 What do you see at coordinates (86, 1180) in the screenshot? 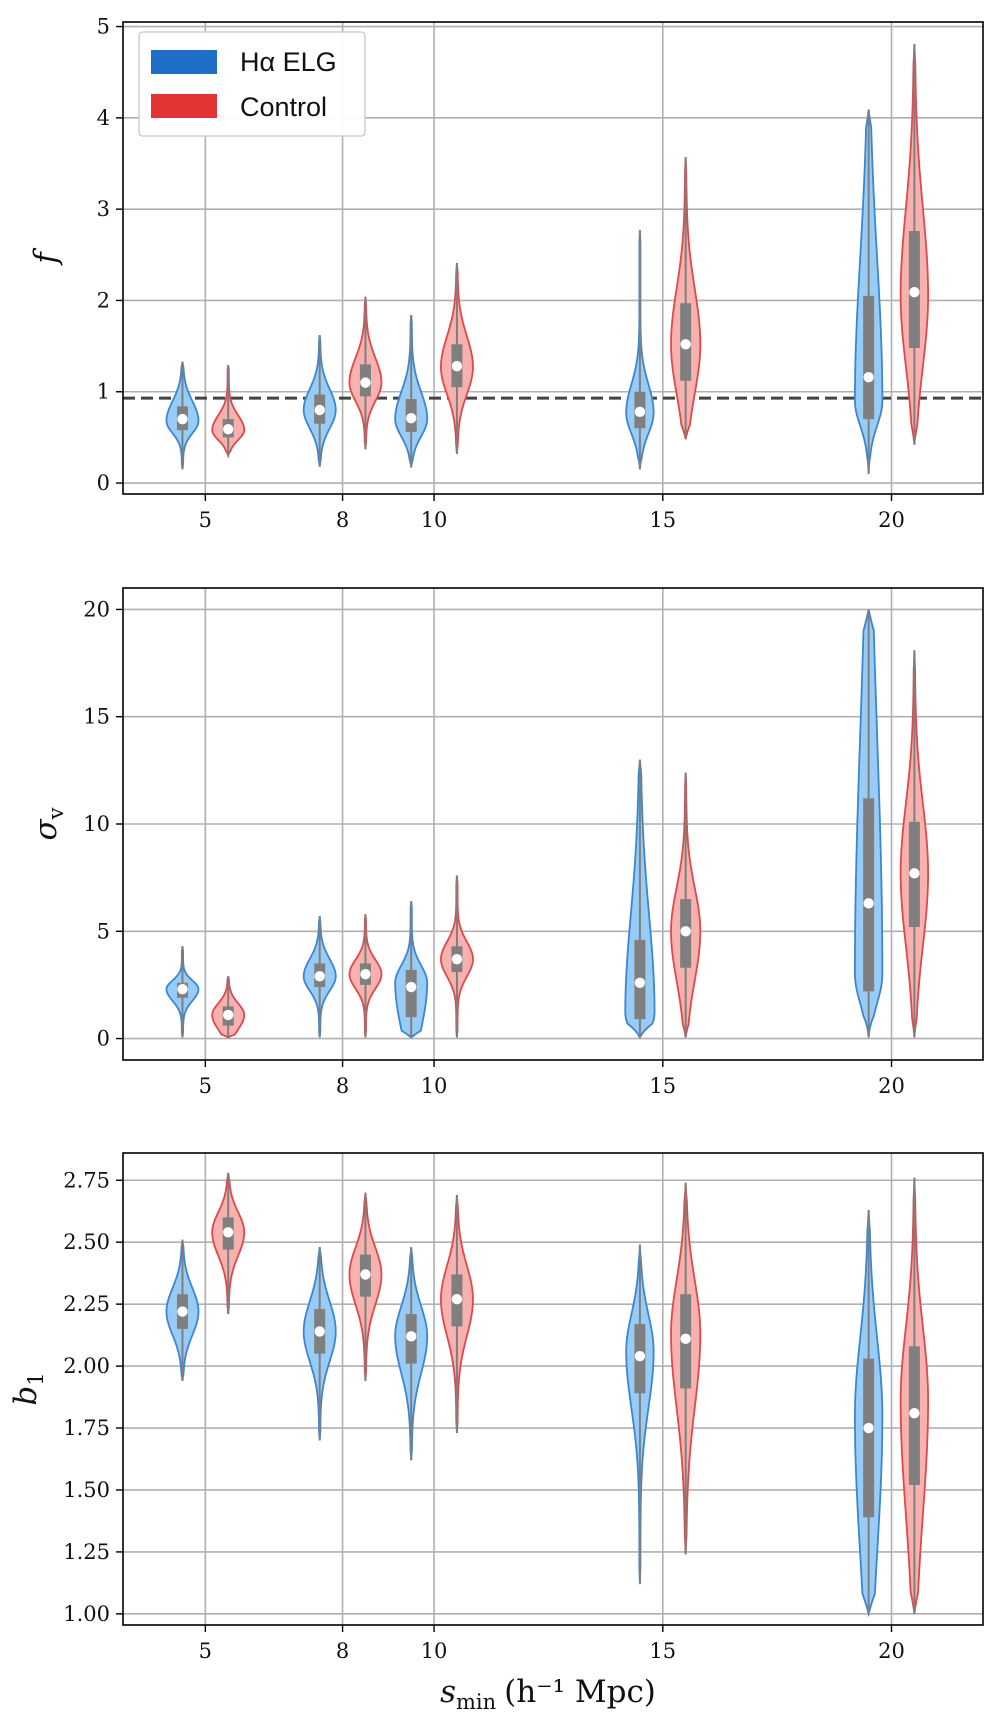
I see `y-tick-label: 2.75` at bounding box center [86, 1180].